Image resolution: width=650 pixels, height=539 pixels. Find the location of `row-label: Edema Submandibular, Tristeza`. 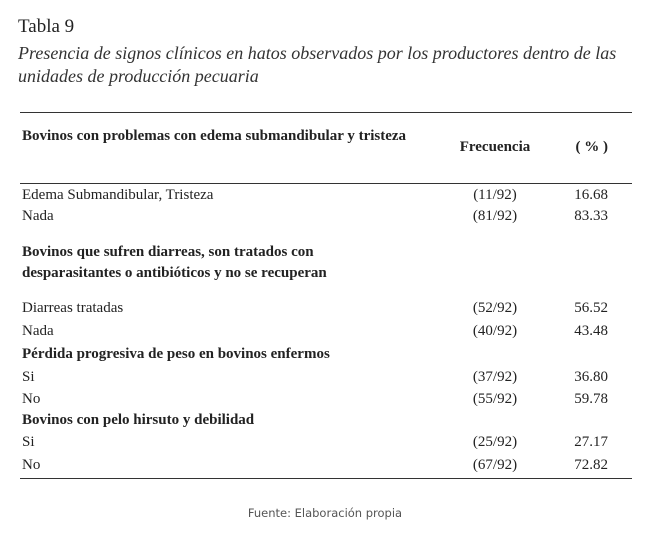

row-label: Edema Submandibular, Tristeza is located at coordinates (118, 195).